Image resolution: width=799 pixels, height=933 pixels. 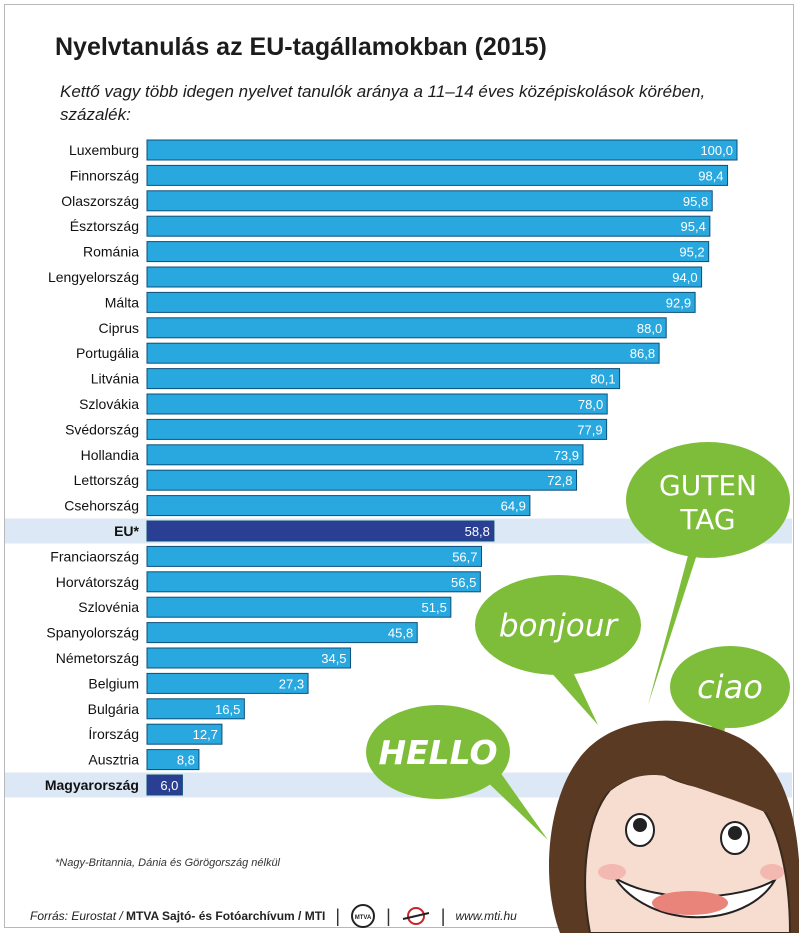 I want to click on speech-bubble-ciao: ciao, so click(x=730, y=695).